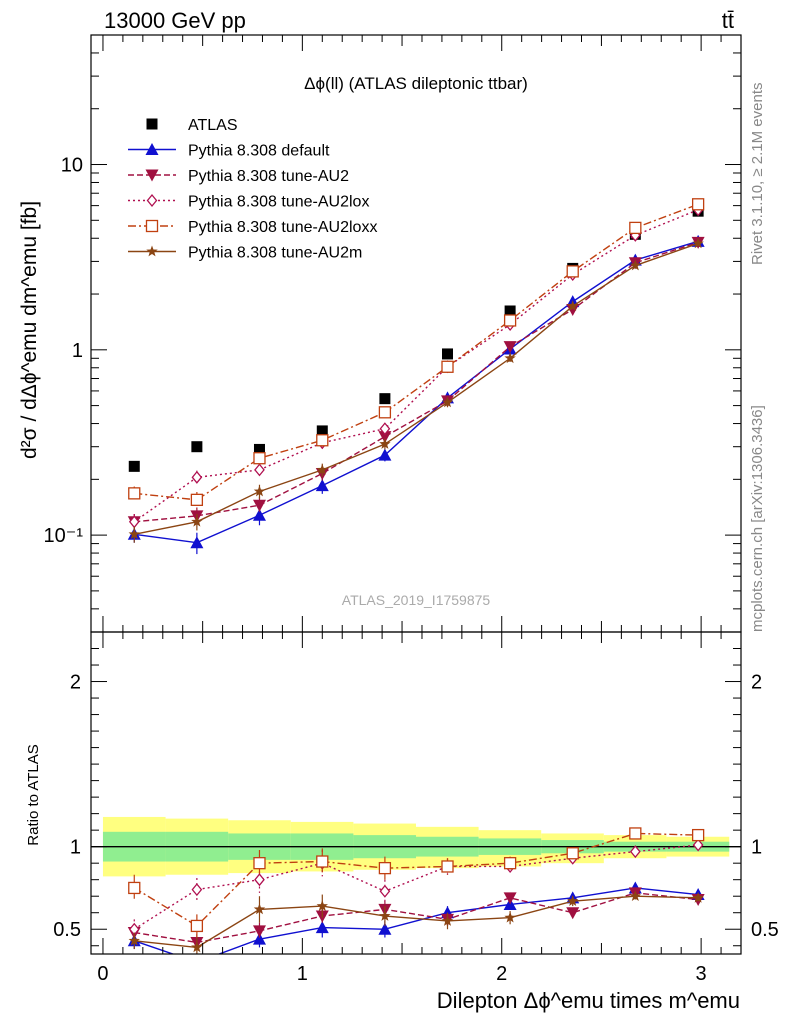 The height and width of the screenshot is (1024, 786). I want to click on ratio-series-group, so click(416, 897).